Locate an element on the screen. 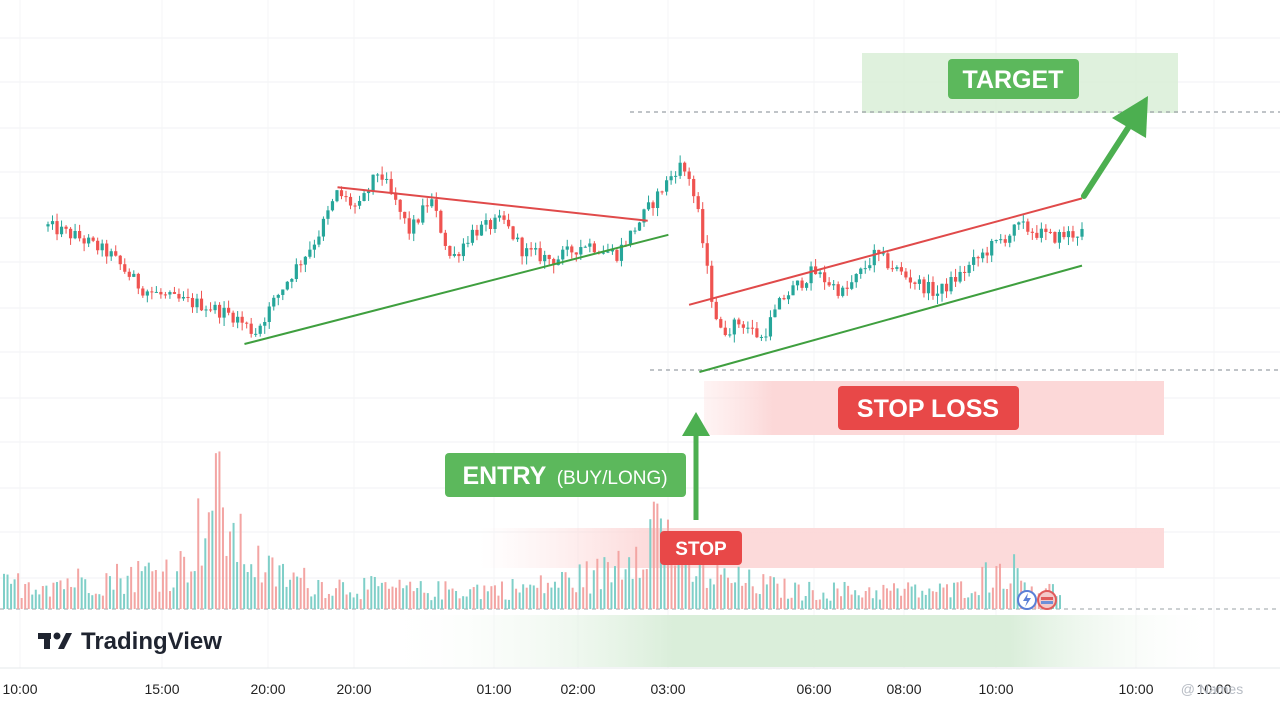  brand-strip is located at coordinates (800, 641).